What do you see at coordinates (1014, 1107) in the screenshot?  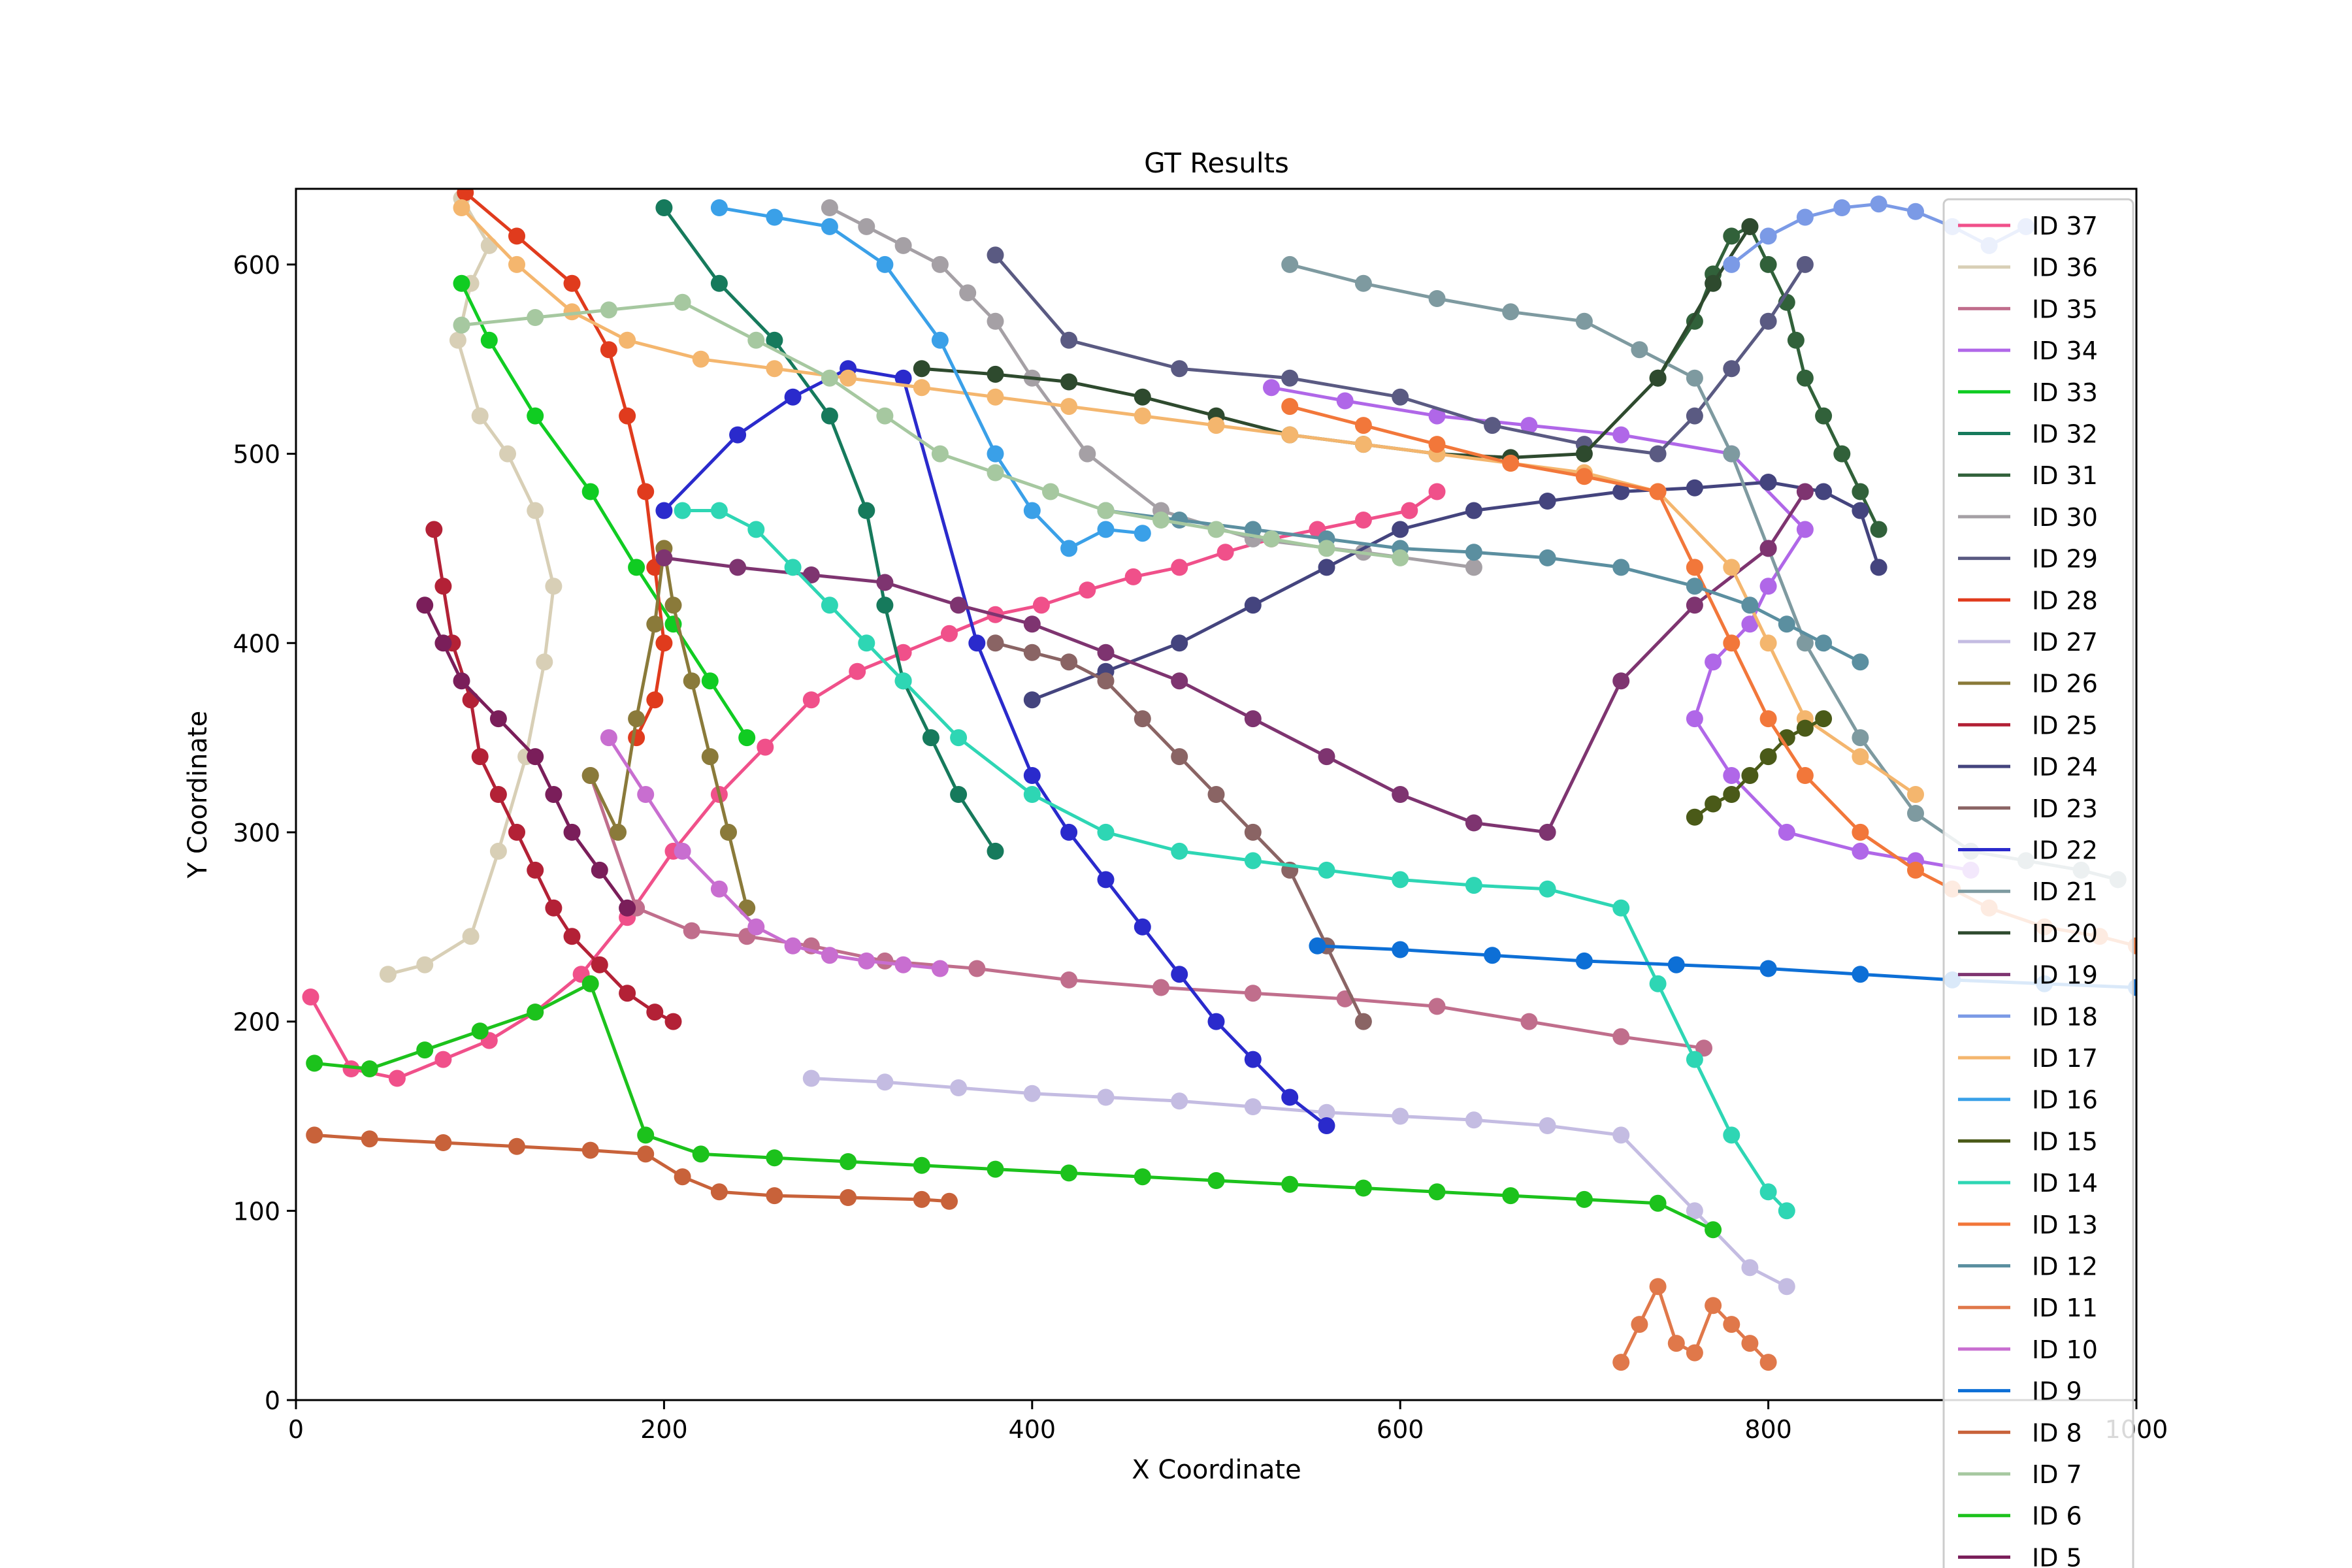 I see `series-line` at bounding box center [1014, 1107].